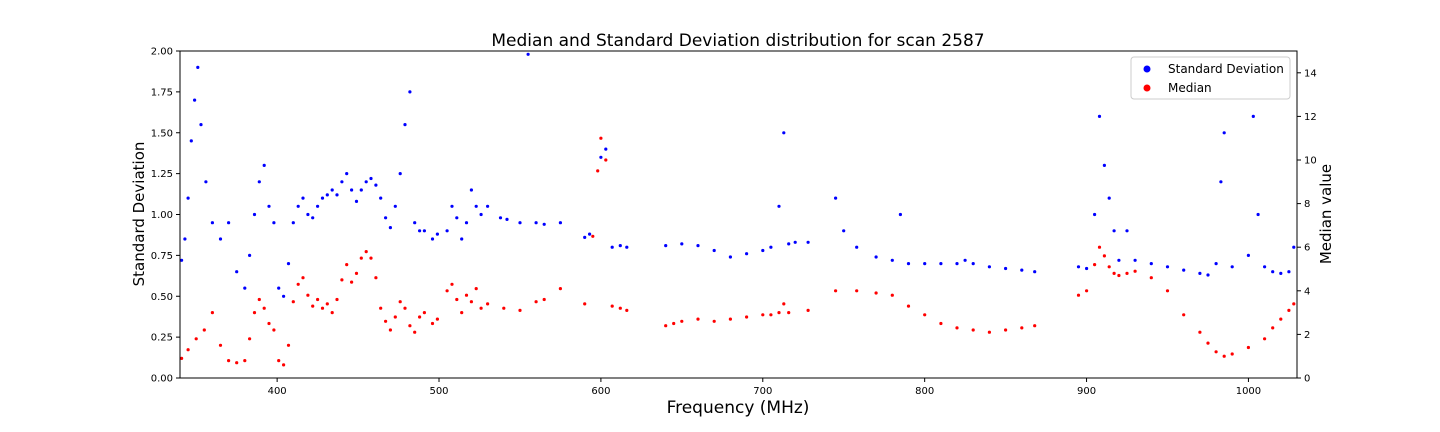 This screenshot has width=1440, height=432. Describe the element at coordinates (1326, 214) in the screenshot. I see `right-y-axis-label: Median value` at that location.